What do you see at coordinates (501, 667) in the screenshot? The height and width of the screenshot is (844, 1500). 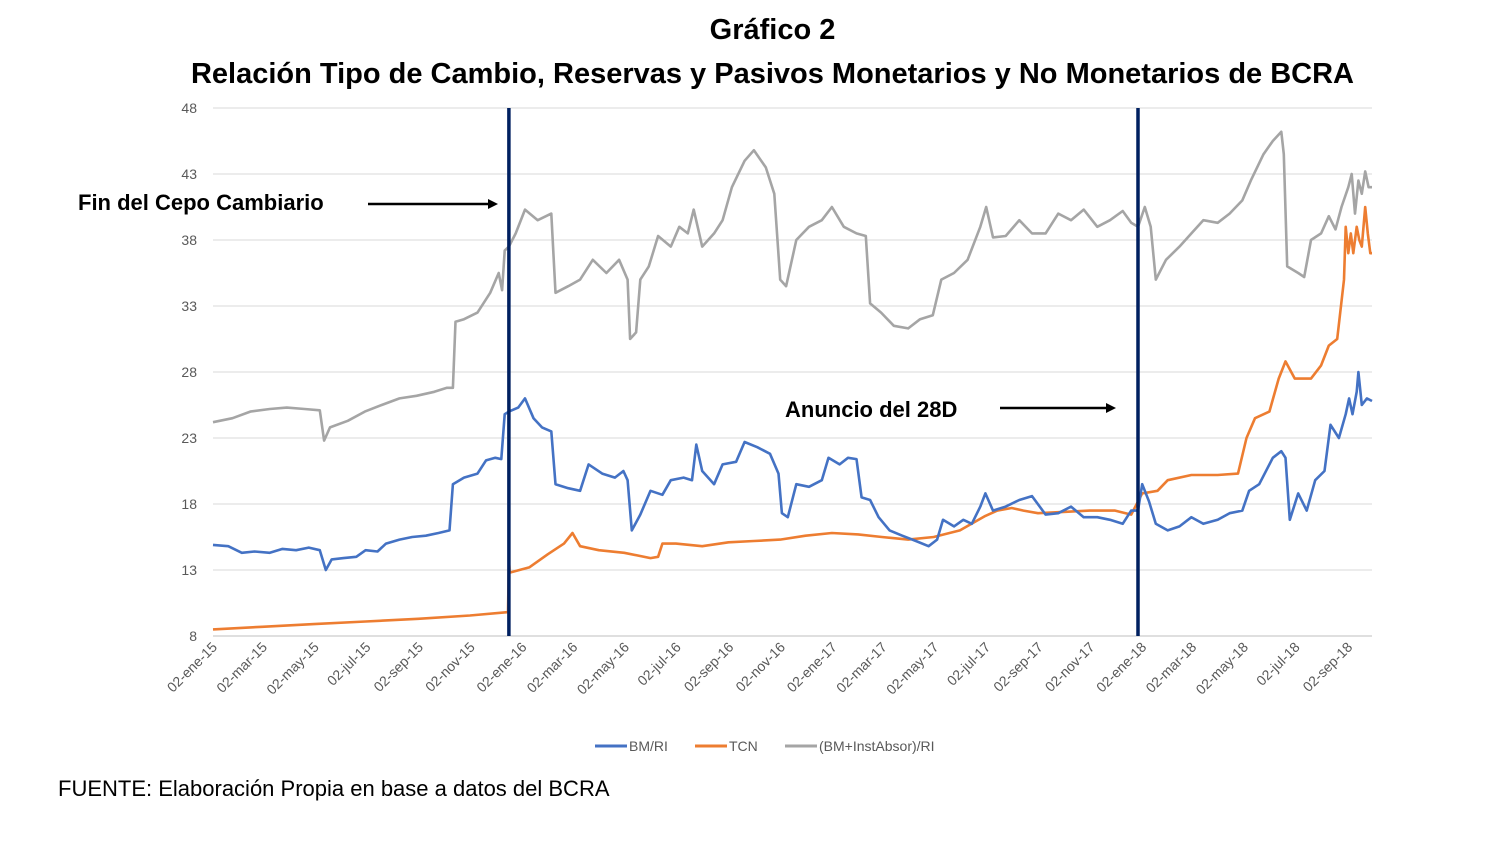 I see `x-tick-label: 02-ene-16` at bounding box center [501, 667].